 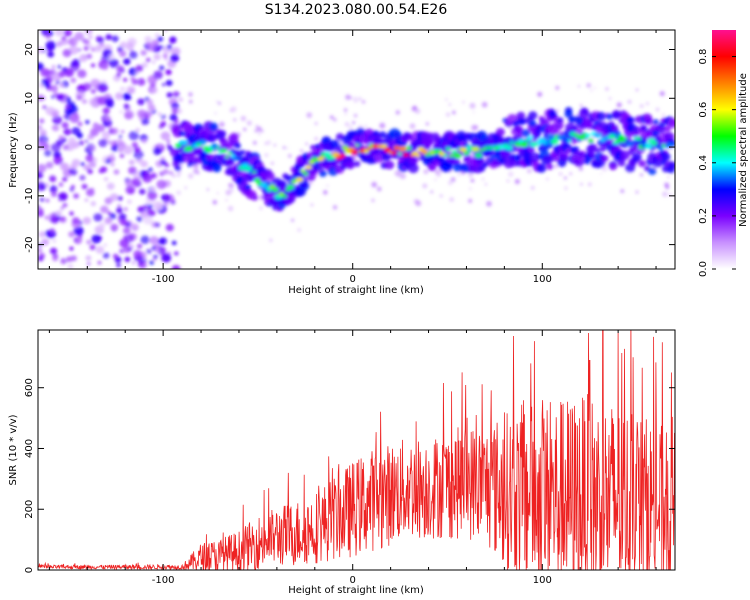 What do you see at coordinates (743, 150) in the screenshot?
I see `colorbar-label: Normalized spectral amplitude` at bounding box center [743, 150].